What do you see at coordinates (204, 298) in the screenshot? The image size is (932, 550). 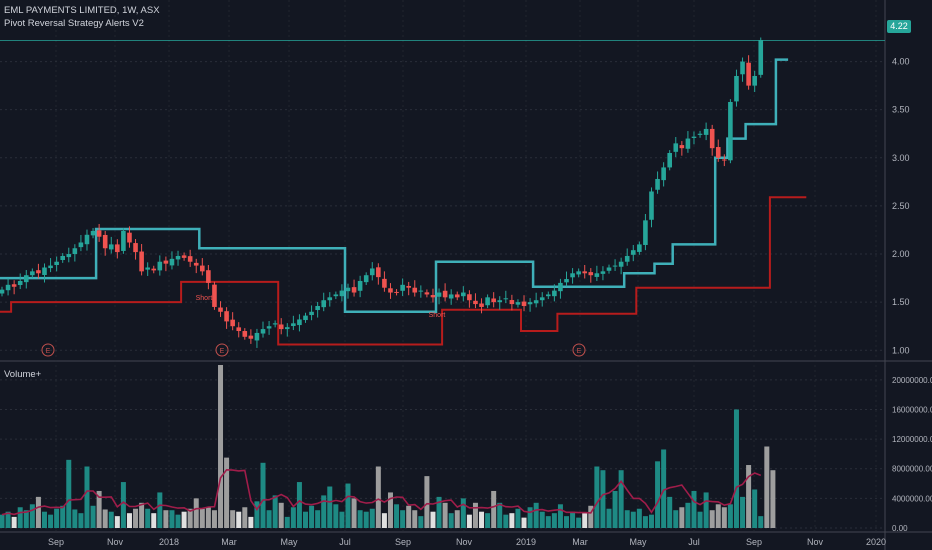 I see `short-signal-label: Short` at bounding box center [204, 298].